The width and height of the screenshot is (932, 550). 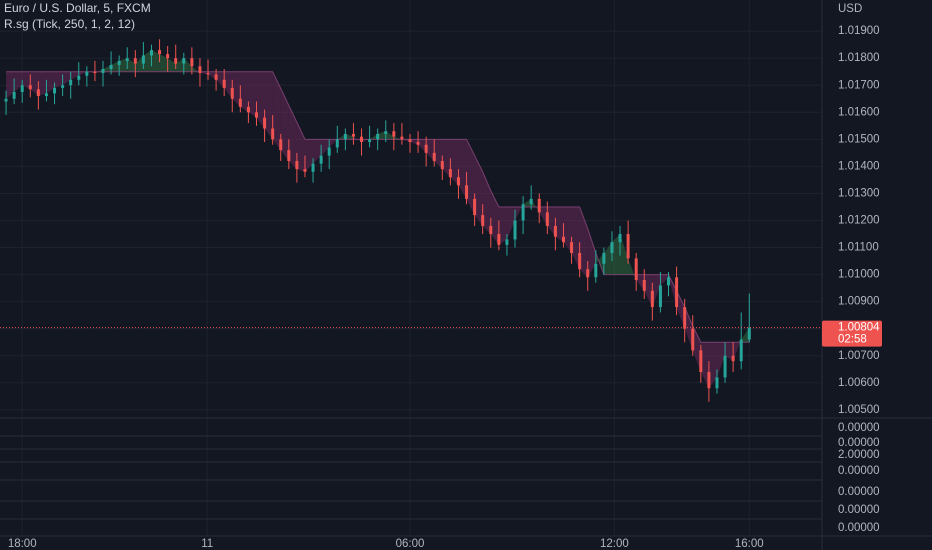 What do you see at coordinates (859, 85) in the screenshot?
I see `y-tick-label: 1.01700` at bounding box center [859, 85].